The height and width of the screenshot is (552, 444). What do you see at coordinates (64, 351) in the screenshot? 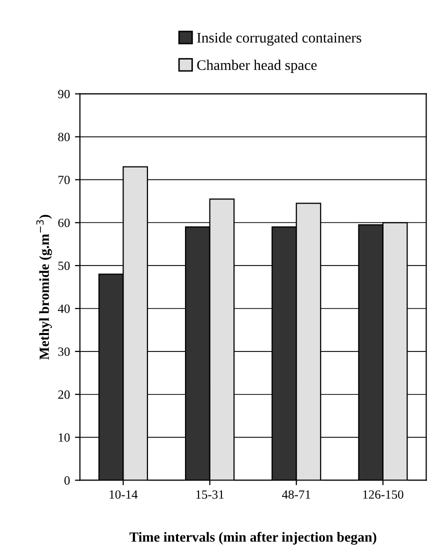
I see `y-tick-label: 30` at bounding box center [64, 351].